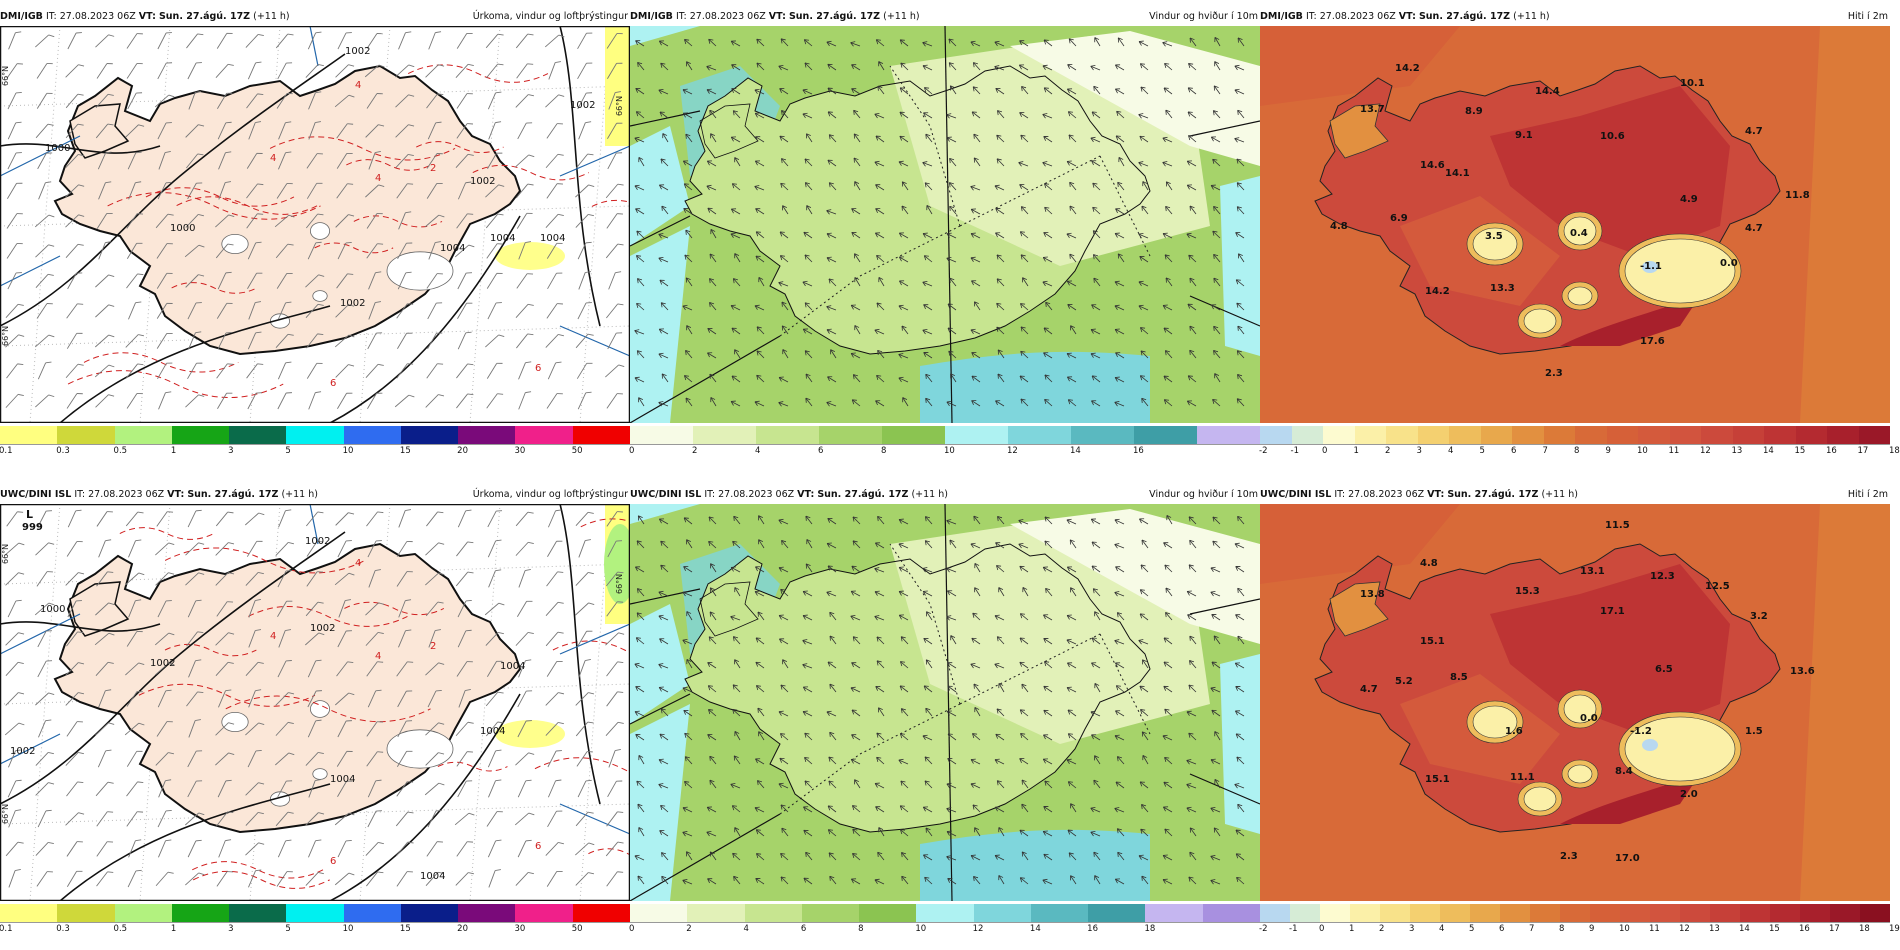  What do you see at coordinates (1432, 165) in the screenshot?
I see `temperature-value: 14.6` at bounding box center [1432, 165].